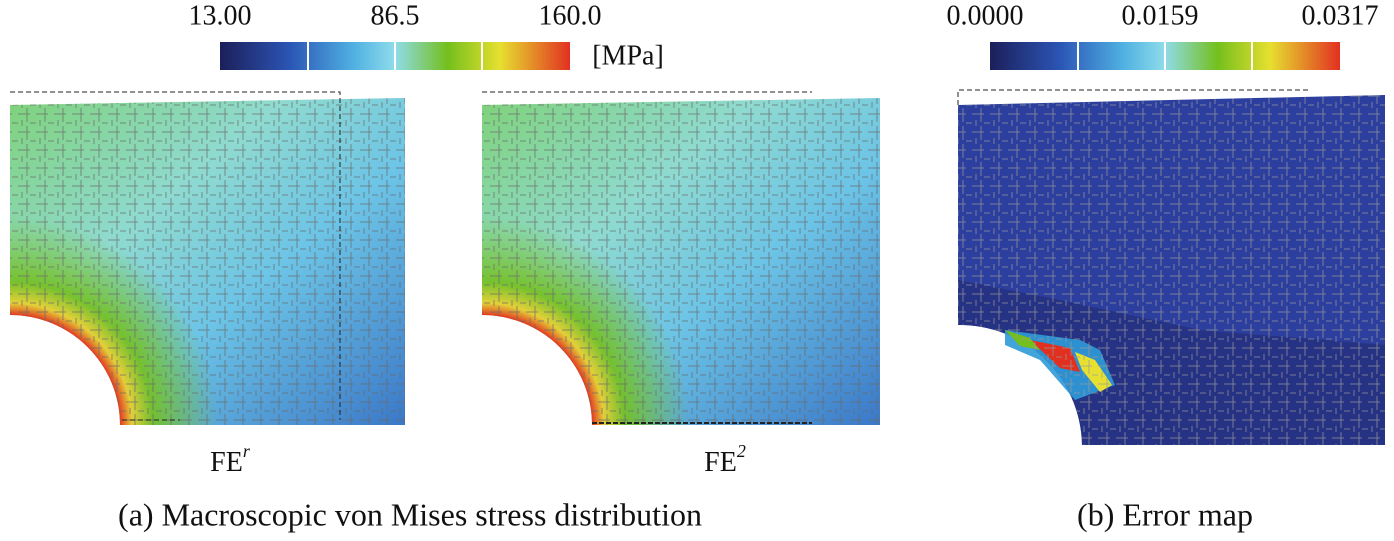 The width and height of the screenshot is (1394, 541). Describe the element at coordinates (395, 15) in the screenshot. I see `stress-tick: 86.5` at that location.